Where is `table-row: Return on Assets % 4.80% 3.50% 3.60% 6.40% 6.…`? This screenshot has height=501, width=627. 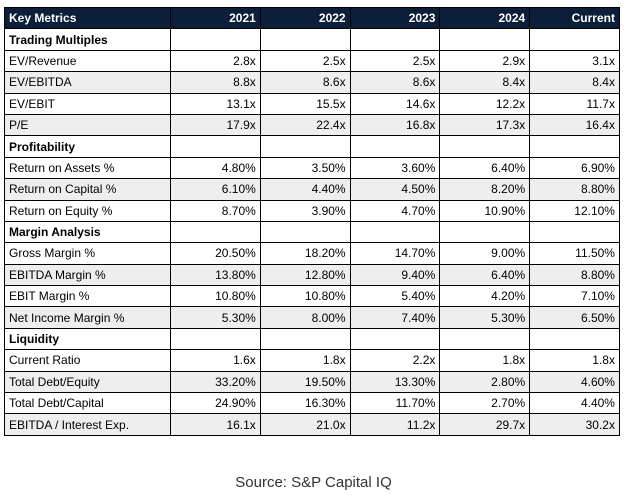
table-row: Return on Assets % 4.80% 3.50% 3.60% 6.40% 6.… is located at coordinates (312, 168).